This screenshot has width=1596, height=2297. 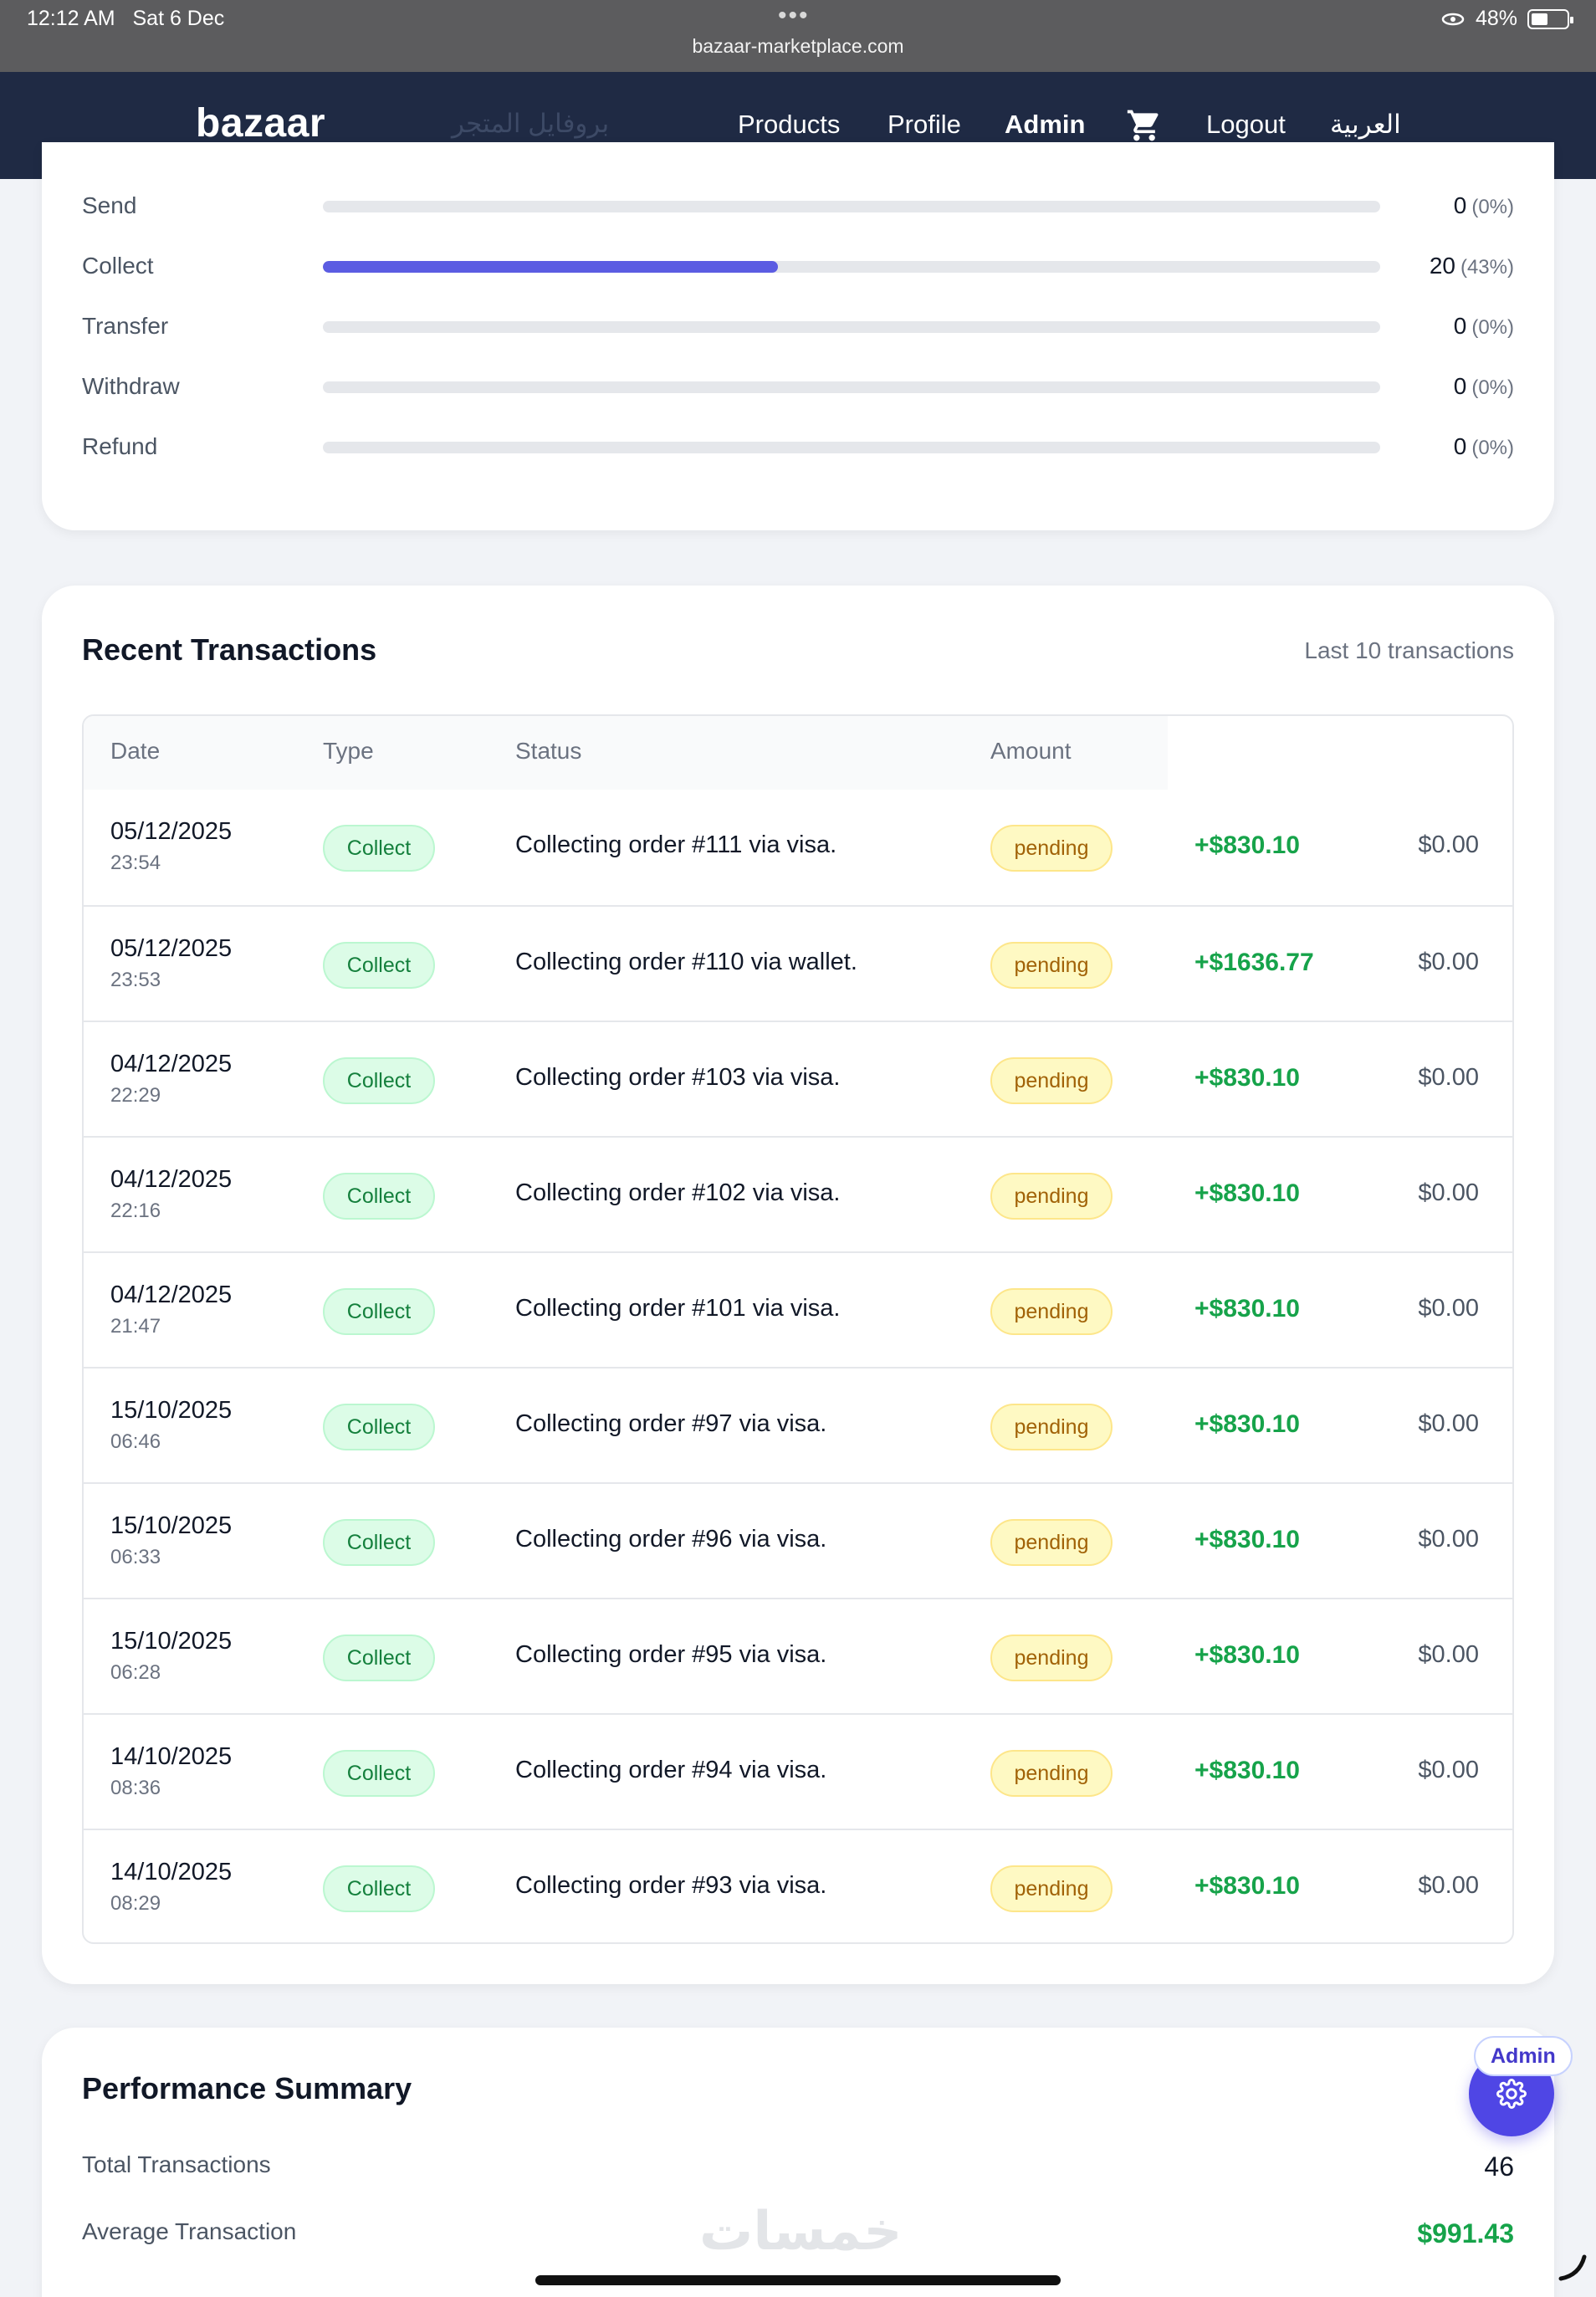 What do you see at coordinates (261, 123) in the screenshot?
I see `brand-logo: bazaar` at bounding box center [261, 123].